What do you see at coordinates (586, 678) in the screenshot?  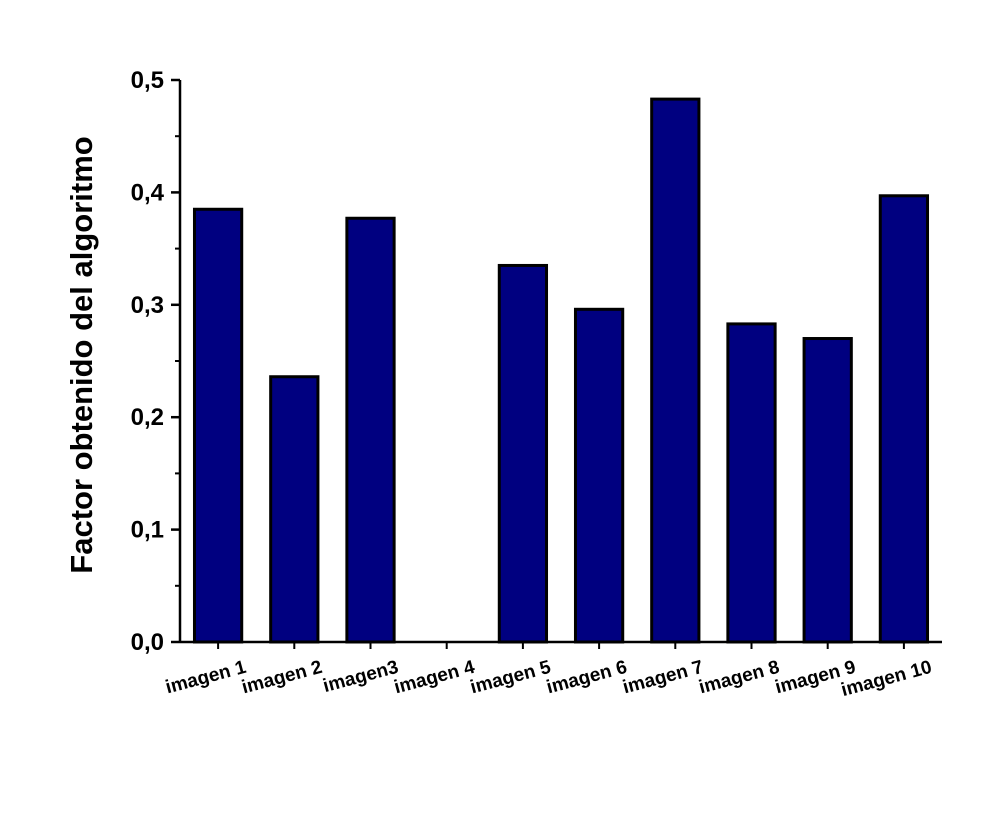 I see `x-category-label: imagen 6` at bounding box center [586, 678].